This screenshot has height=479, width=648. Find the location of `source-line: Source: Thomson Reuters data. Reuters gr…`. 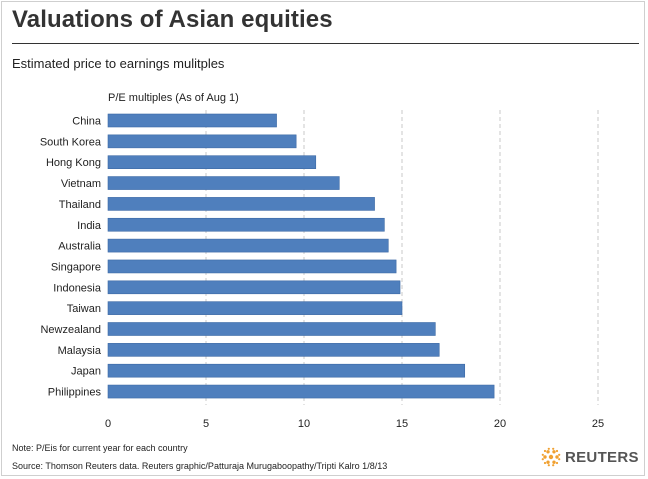

source-line: Source: Thomson Reuters data. Reuters gr… is located at coordinates (200, 466).